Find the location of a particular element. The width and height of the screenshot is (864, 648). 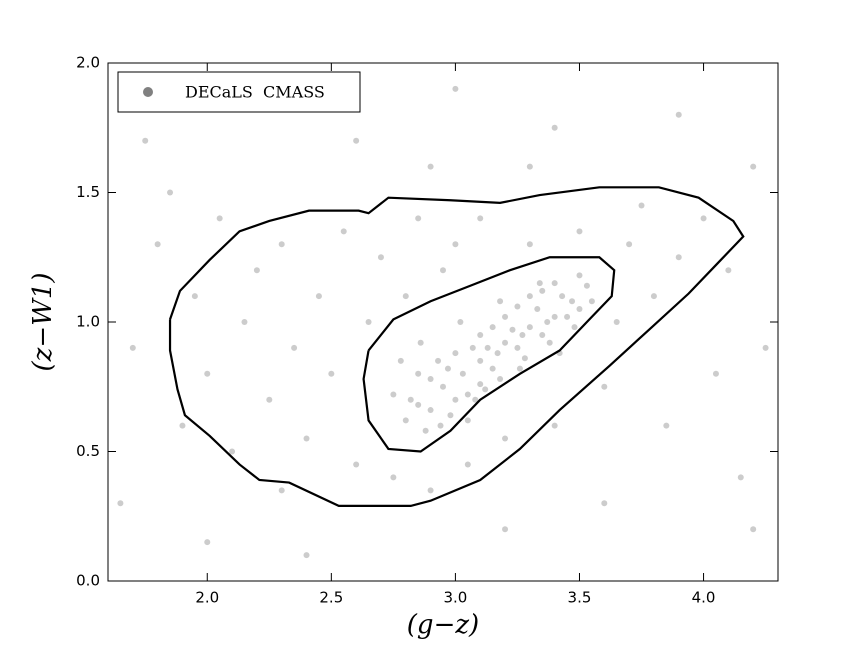

y-tick-label: 0.5 is located at coordinates (88, 451).